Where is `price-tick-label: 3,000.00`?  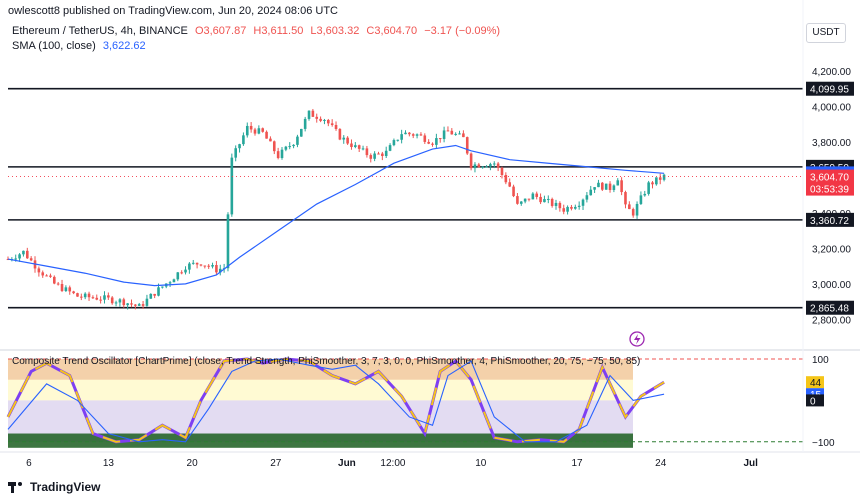
price-tick-label: 3,000.00 is located at coordinates (831, 285).